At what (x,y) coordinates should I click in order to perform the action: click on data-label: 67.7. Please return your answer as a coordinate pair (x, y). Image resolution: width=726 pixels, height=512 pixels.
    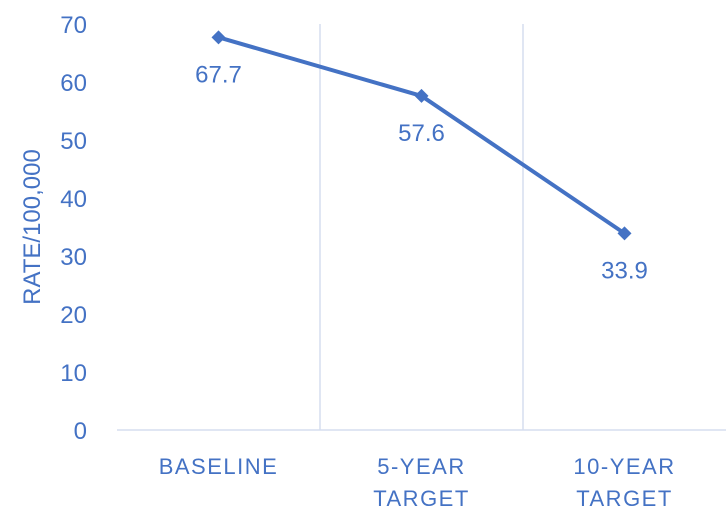
    Looking at the image, I should click on (218, 74).